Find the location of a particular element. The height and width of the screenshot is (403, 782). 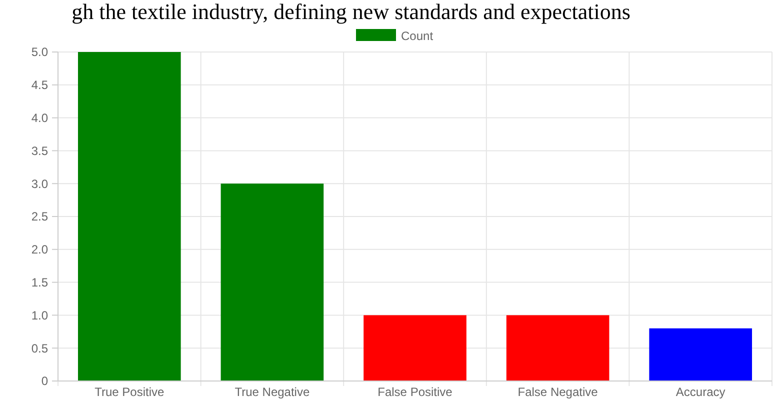

y-tick-label: 1.5 is located at coordinates (39, 283).